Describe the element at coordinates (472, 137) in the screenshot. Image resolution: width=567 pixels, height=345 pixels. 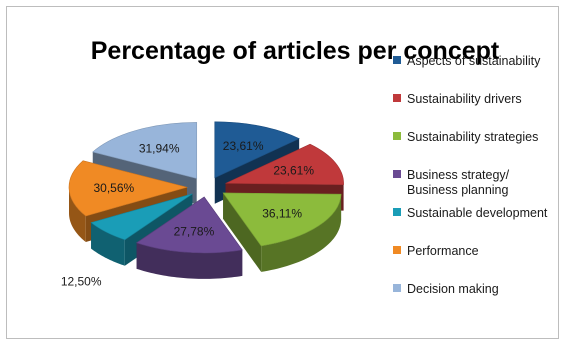
I see `legend-label-sustainability-strategies: Sustainability strategies` at that location.